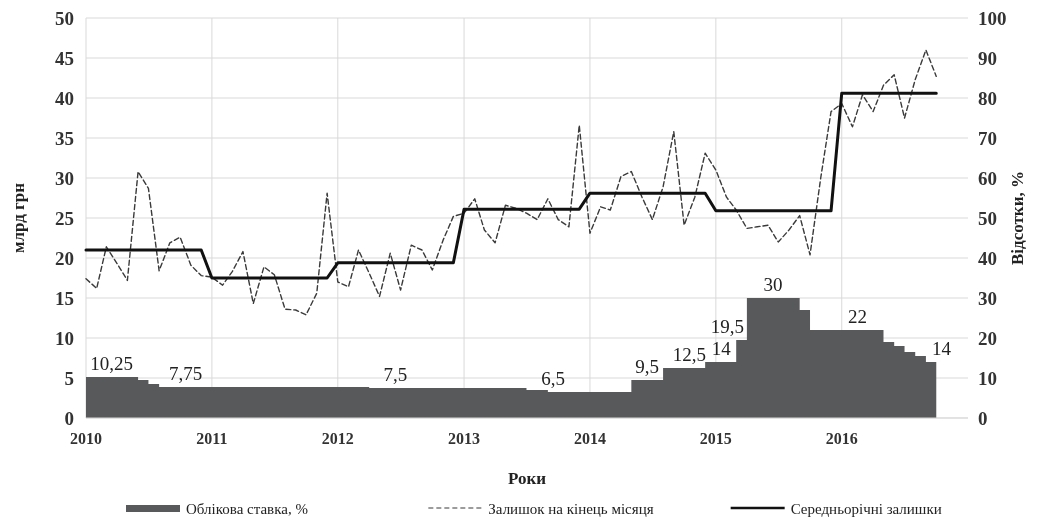 This screenshot has width=1043, height=532. I want to click on y2-tick-label: 20, so click(987, 338).